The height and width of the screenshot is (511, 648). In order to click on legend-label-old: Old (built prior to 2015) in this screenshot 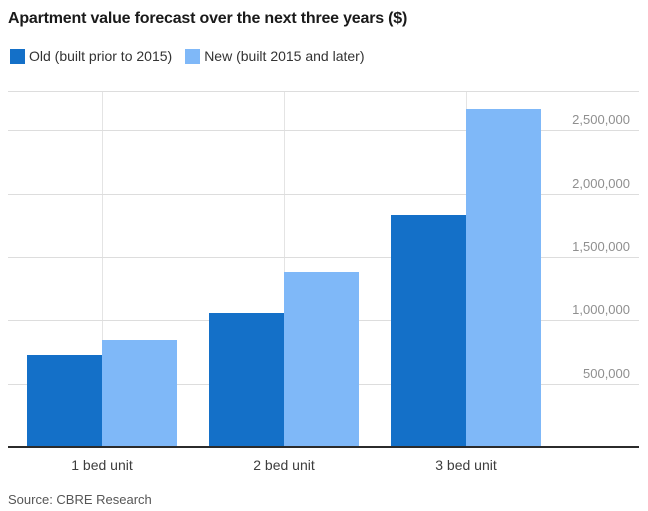, I will do `click(101, 56)`.